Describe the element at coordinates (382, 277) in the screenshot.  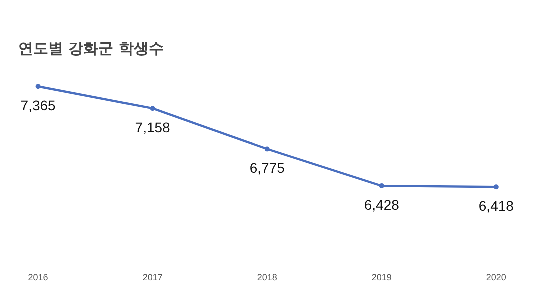
I see `x-tick-label: 2019` at that location.